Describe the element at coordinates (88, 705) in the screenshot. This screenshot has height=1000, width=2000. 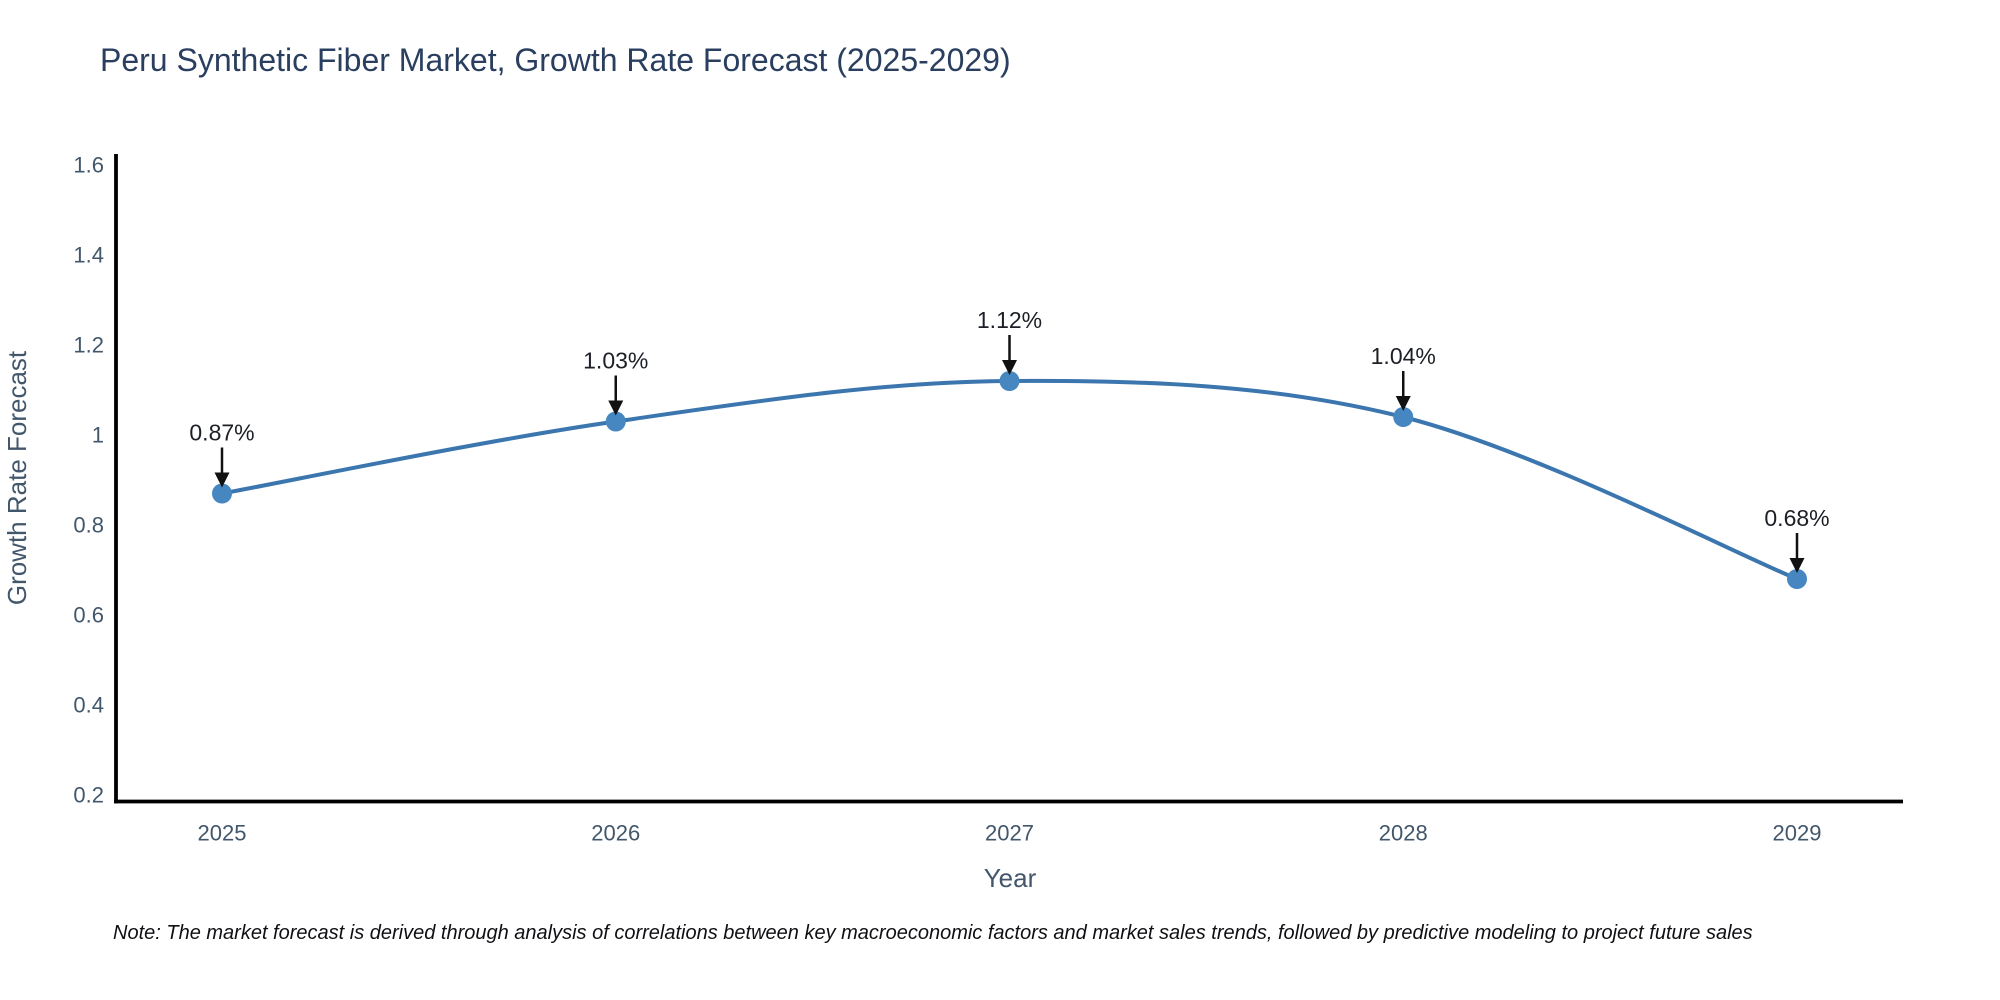
I see `y-tick-label: 0.4` at that location.